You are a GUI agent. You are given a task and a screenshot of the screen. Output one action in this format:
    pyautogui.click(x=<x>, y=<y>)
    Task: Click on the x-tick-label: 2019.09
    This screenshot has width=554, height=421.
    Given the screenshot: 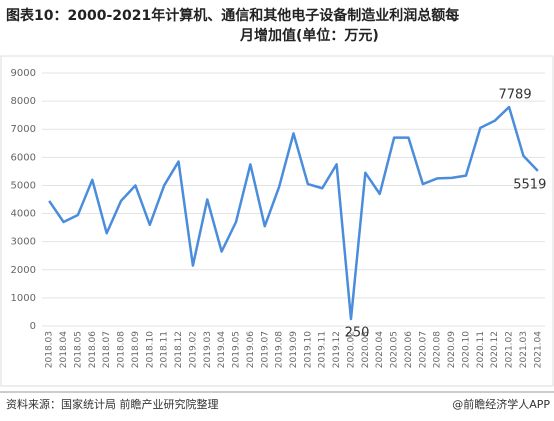 What is the action you would take?
    pyautogui.click(x=294, y=349)
    